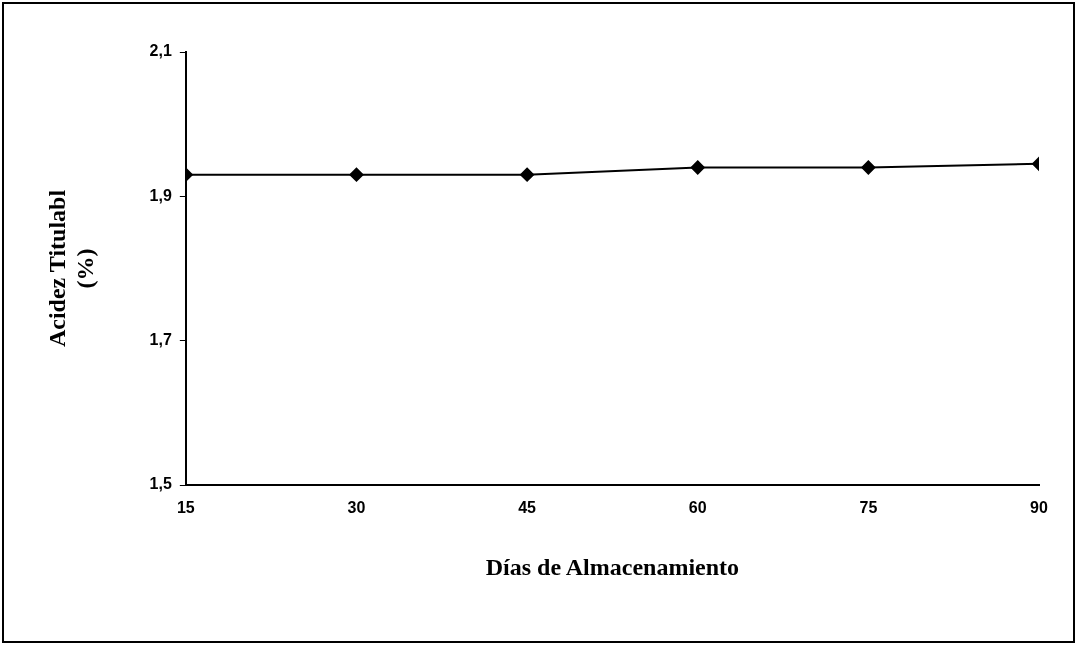  What do you see at coordinates (185, 508) in the screenshot?
I see `x-tick-label: 15` at bounding box center [185, 508].